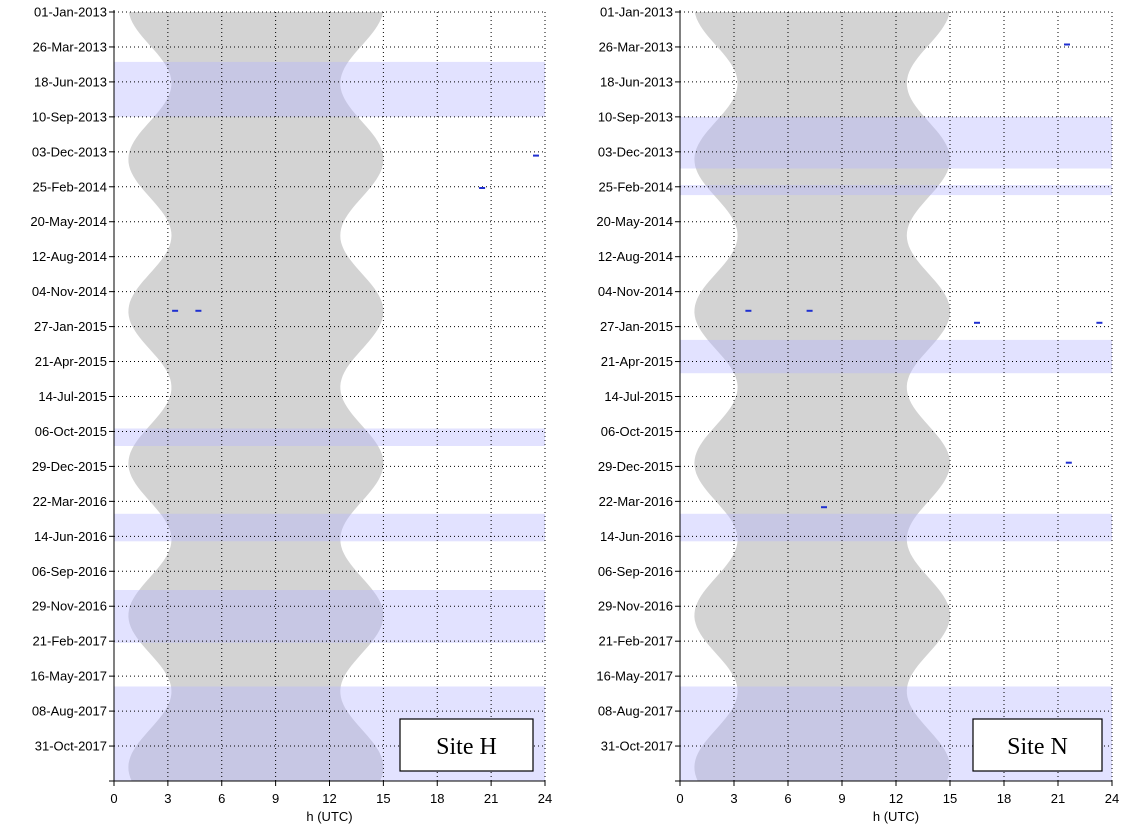 The width and height of the screenshot is (1123, 836). I want to click on site-label: Site N, so click(1037, 747).